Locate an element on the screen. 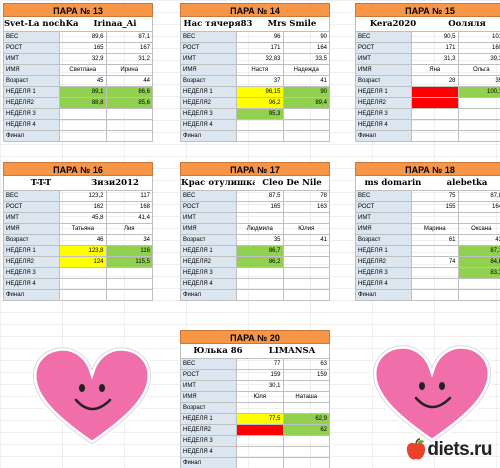  stat-value: Людмила is located at coordinates (260, 229).